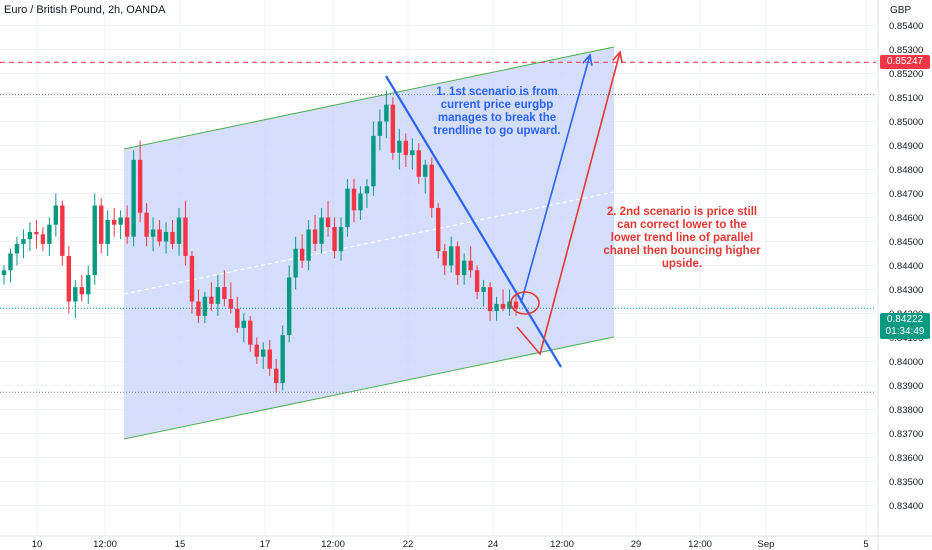 The height and width of the screenshot is (550, 932). What do you see at coordinates (636, 544) in the screenshot?
I see `x-tick-label: 29` at bounding box center [636, 544].